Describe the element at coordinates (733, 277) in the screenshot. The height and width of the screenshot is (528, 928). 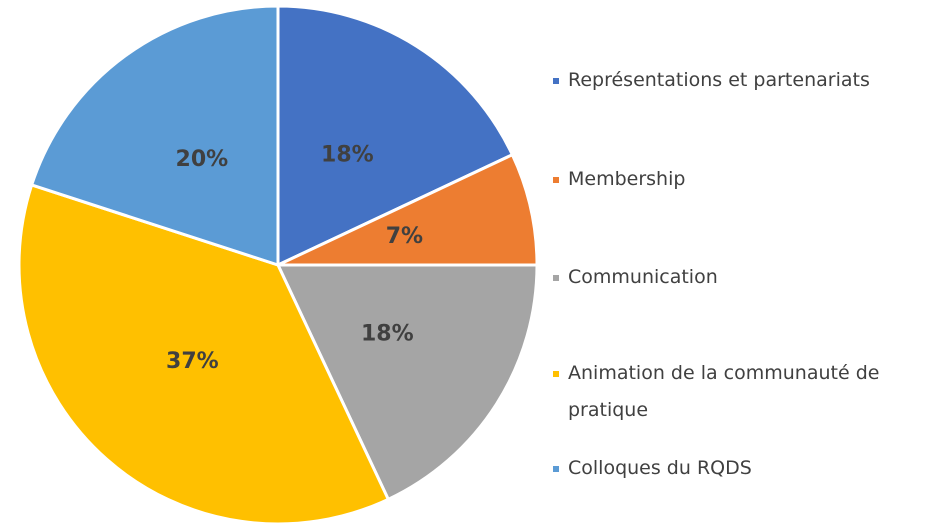
I see `legend-item: Communication` at that location.